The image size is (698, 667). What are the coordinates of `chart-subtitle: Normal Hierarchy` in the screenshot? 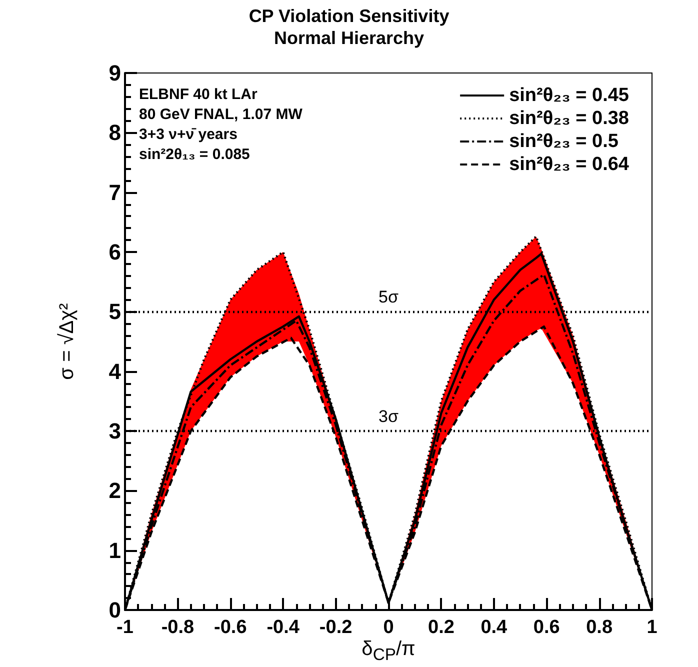 It's located at (349, 38).